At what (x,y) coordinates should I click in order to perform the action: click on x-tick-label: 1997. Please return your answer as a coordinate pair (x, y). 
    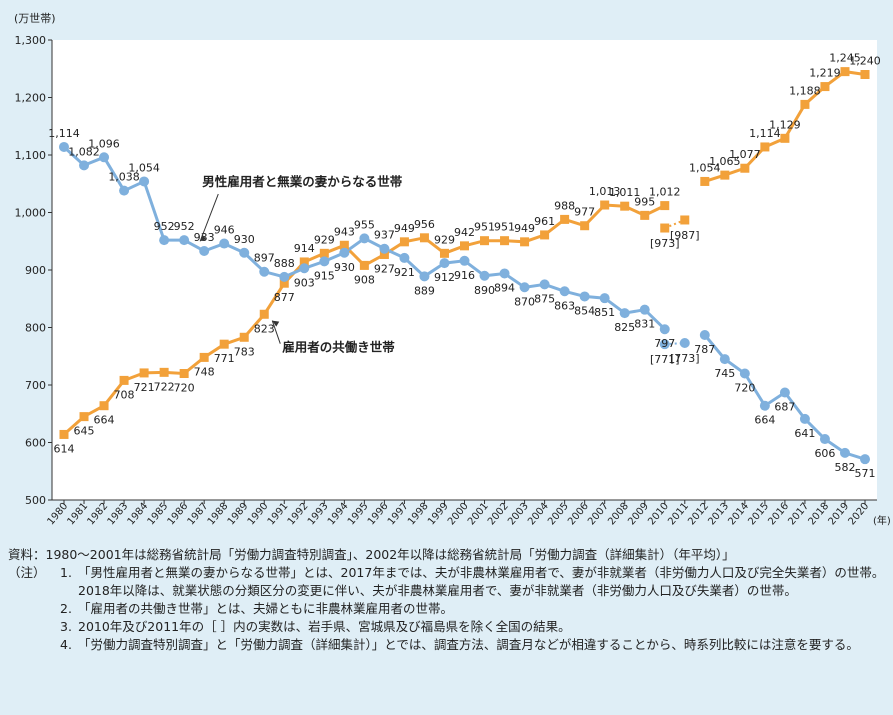
    Looking at the image, I should click on (398, 514).